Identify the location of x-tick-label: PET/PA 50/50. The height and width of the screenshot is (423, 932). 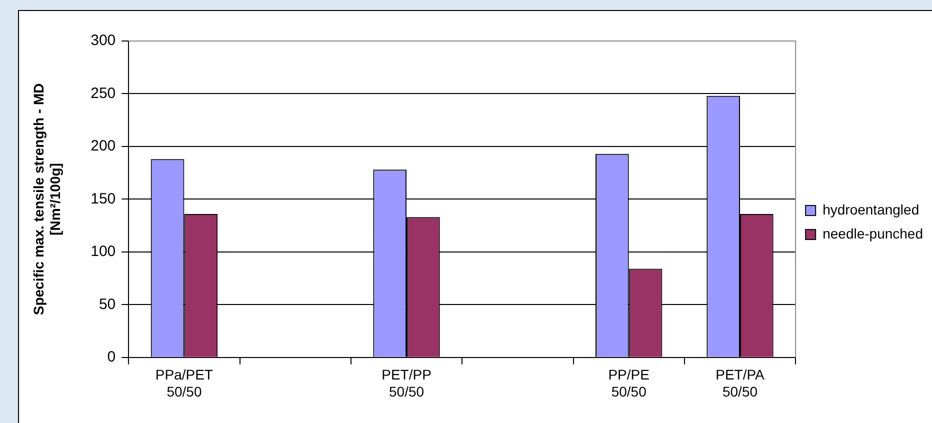
(741, 383).